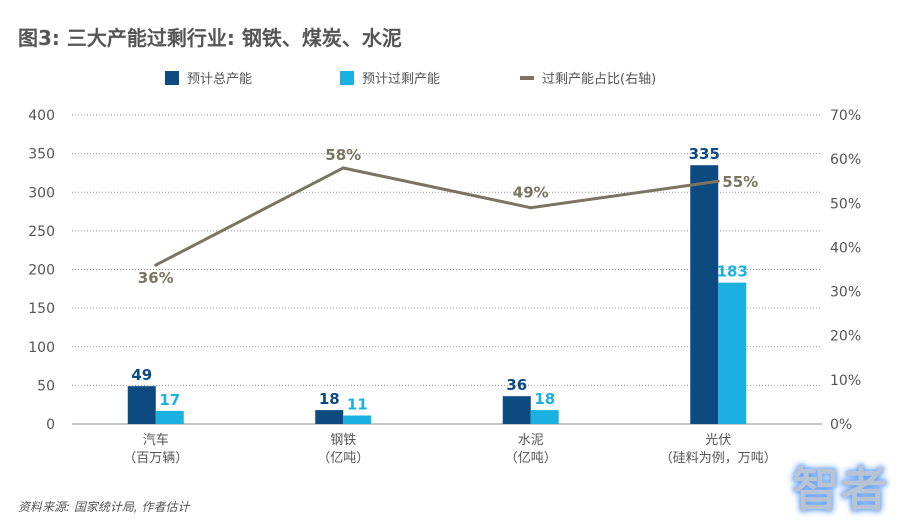 The width and height of the screenshot is (900, 524). I want to click on y-tick-right: 40%, so click(845, 248).